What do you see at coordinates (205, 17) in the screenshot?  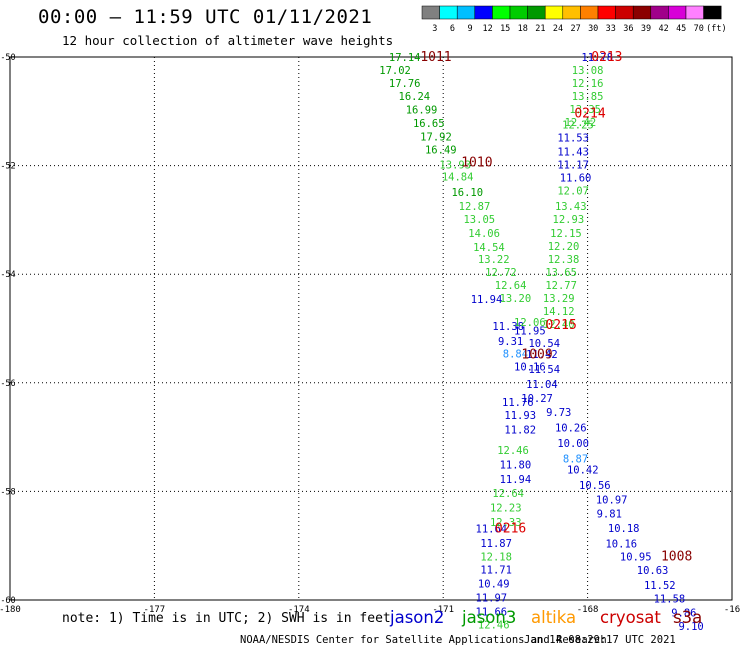 I see `page-title: 00:00 – 11:59 UTC 01/11/2021` at bounding box center [205, 17].